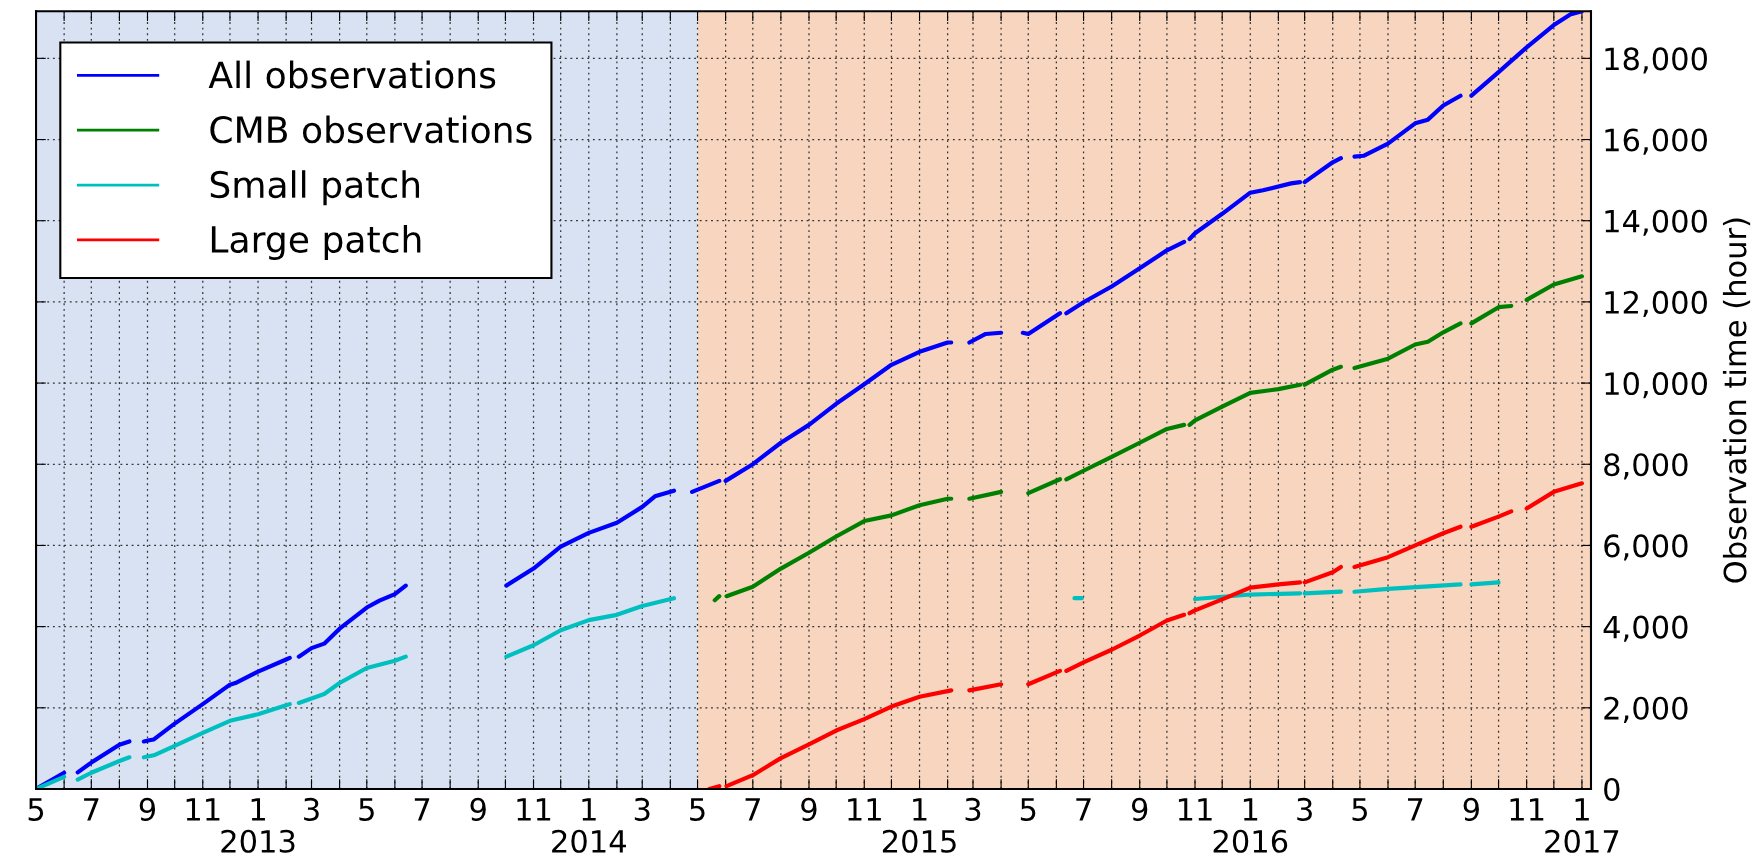  What do you see at coordinates (589, 825) in the screenshot?
I see `x-tick-label: 1 2014` at bounding box center [589, 825].